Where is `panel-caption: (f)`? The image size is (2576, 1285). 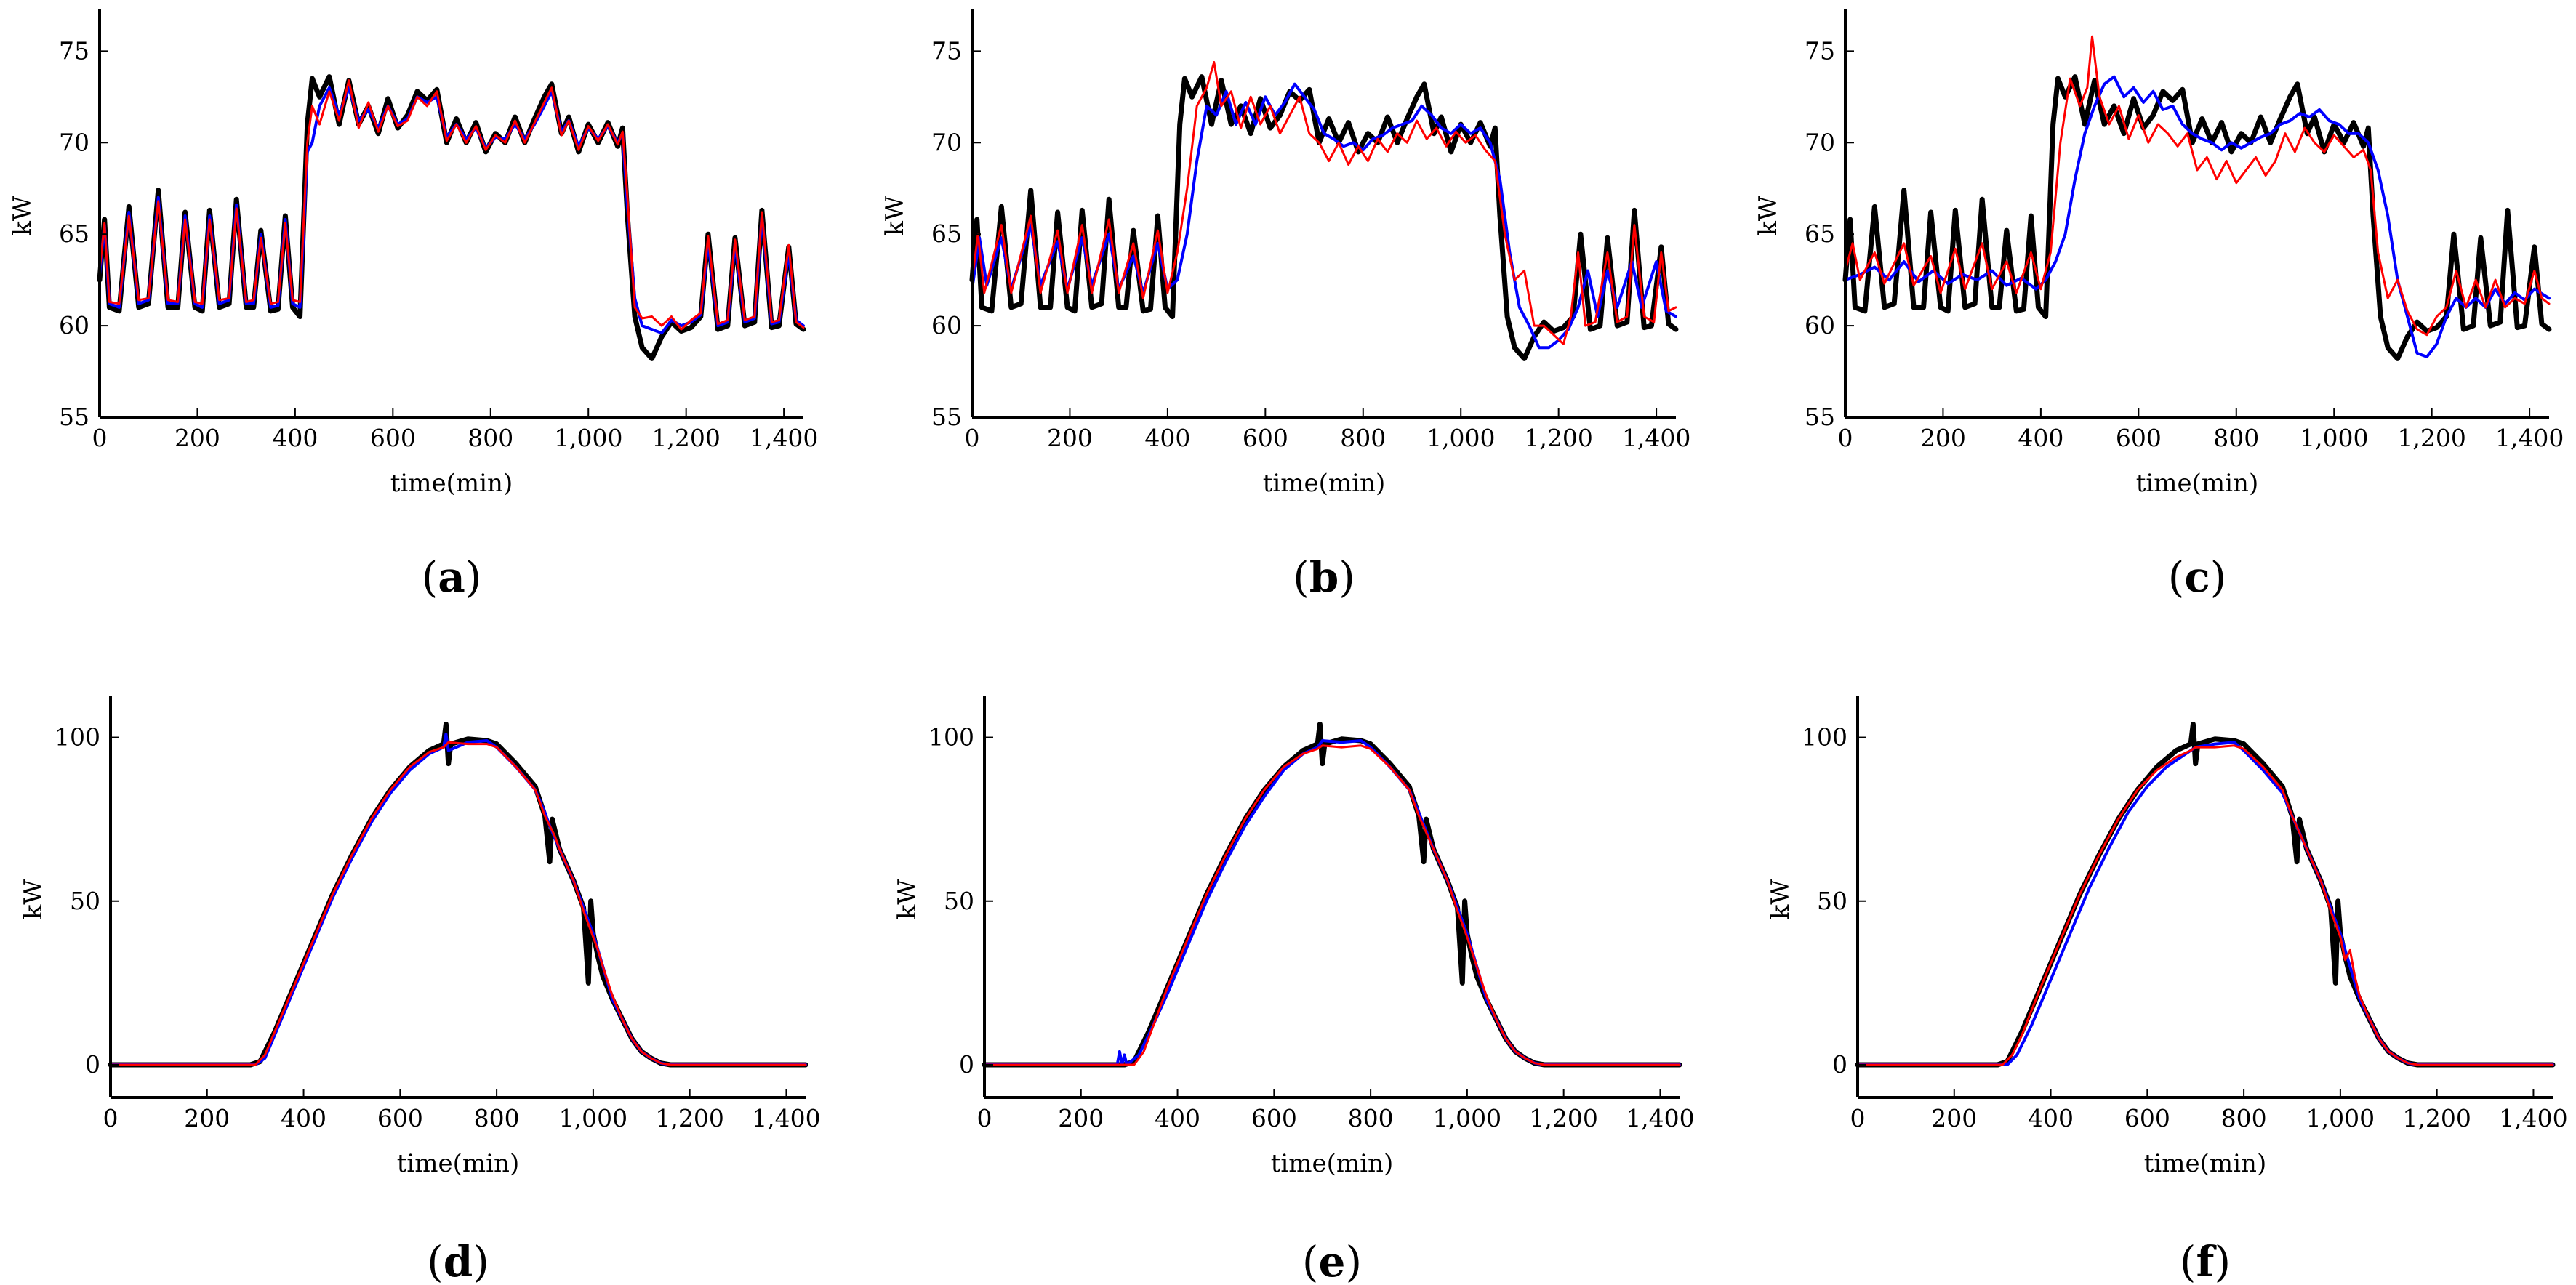
panel-caption: (f) is located at coordinates (2205, 1261).